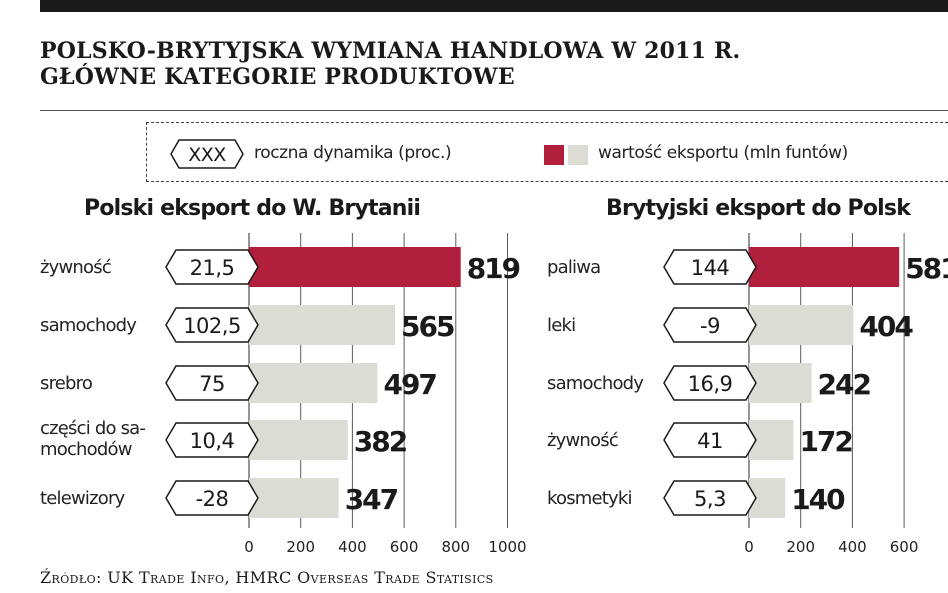 This screenshot has height=593, width=948. Describe the element at coordinates (818, 499) in the screenshot. I see `value-label: 140` at that location.